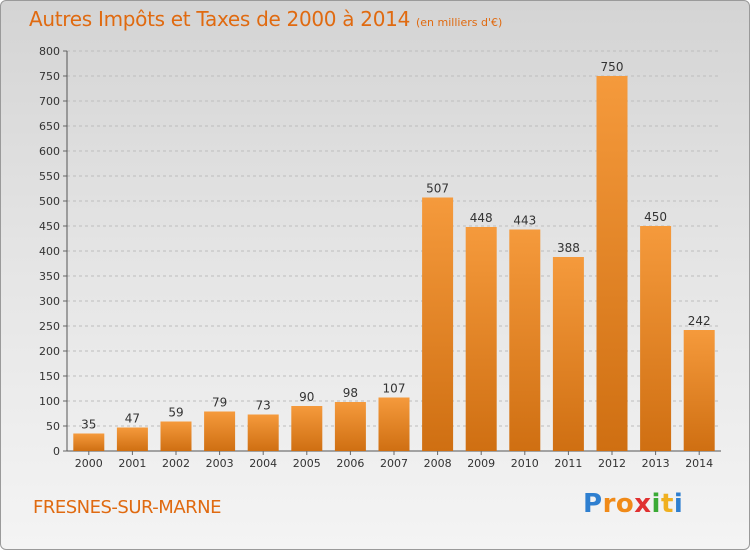 The image size is (750, 550). Describe the element at coordinates (49, 51) in the screenshot. I see `y-tick-label: 800` at that location.